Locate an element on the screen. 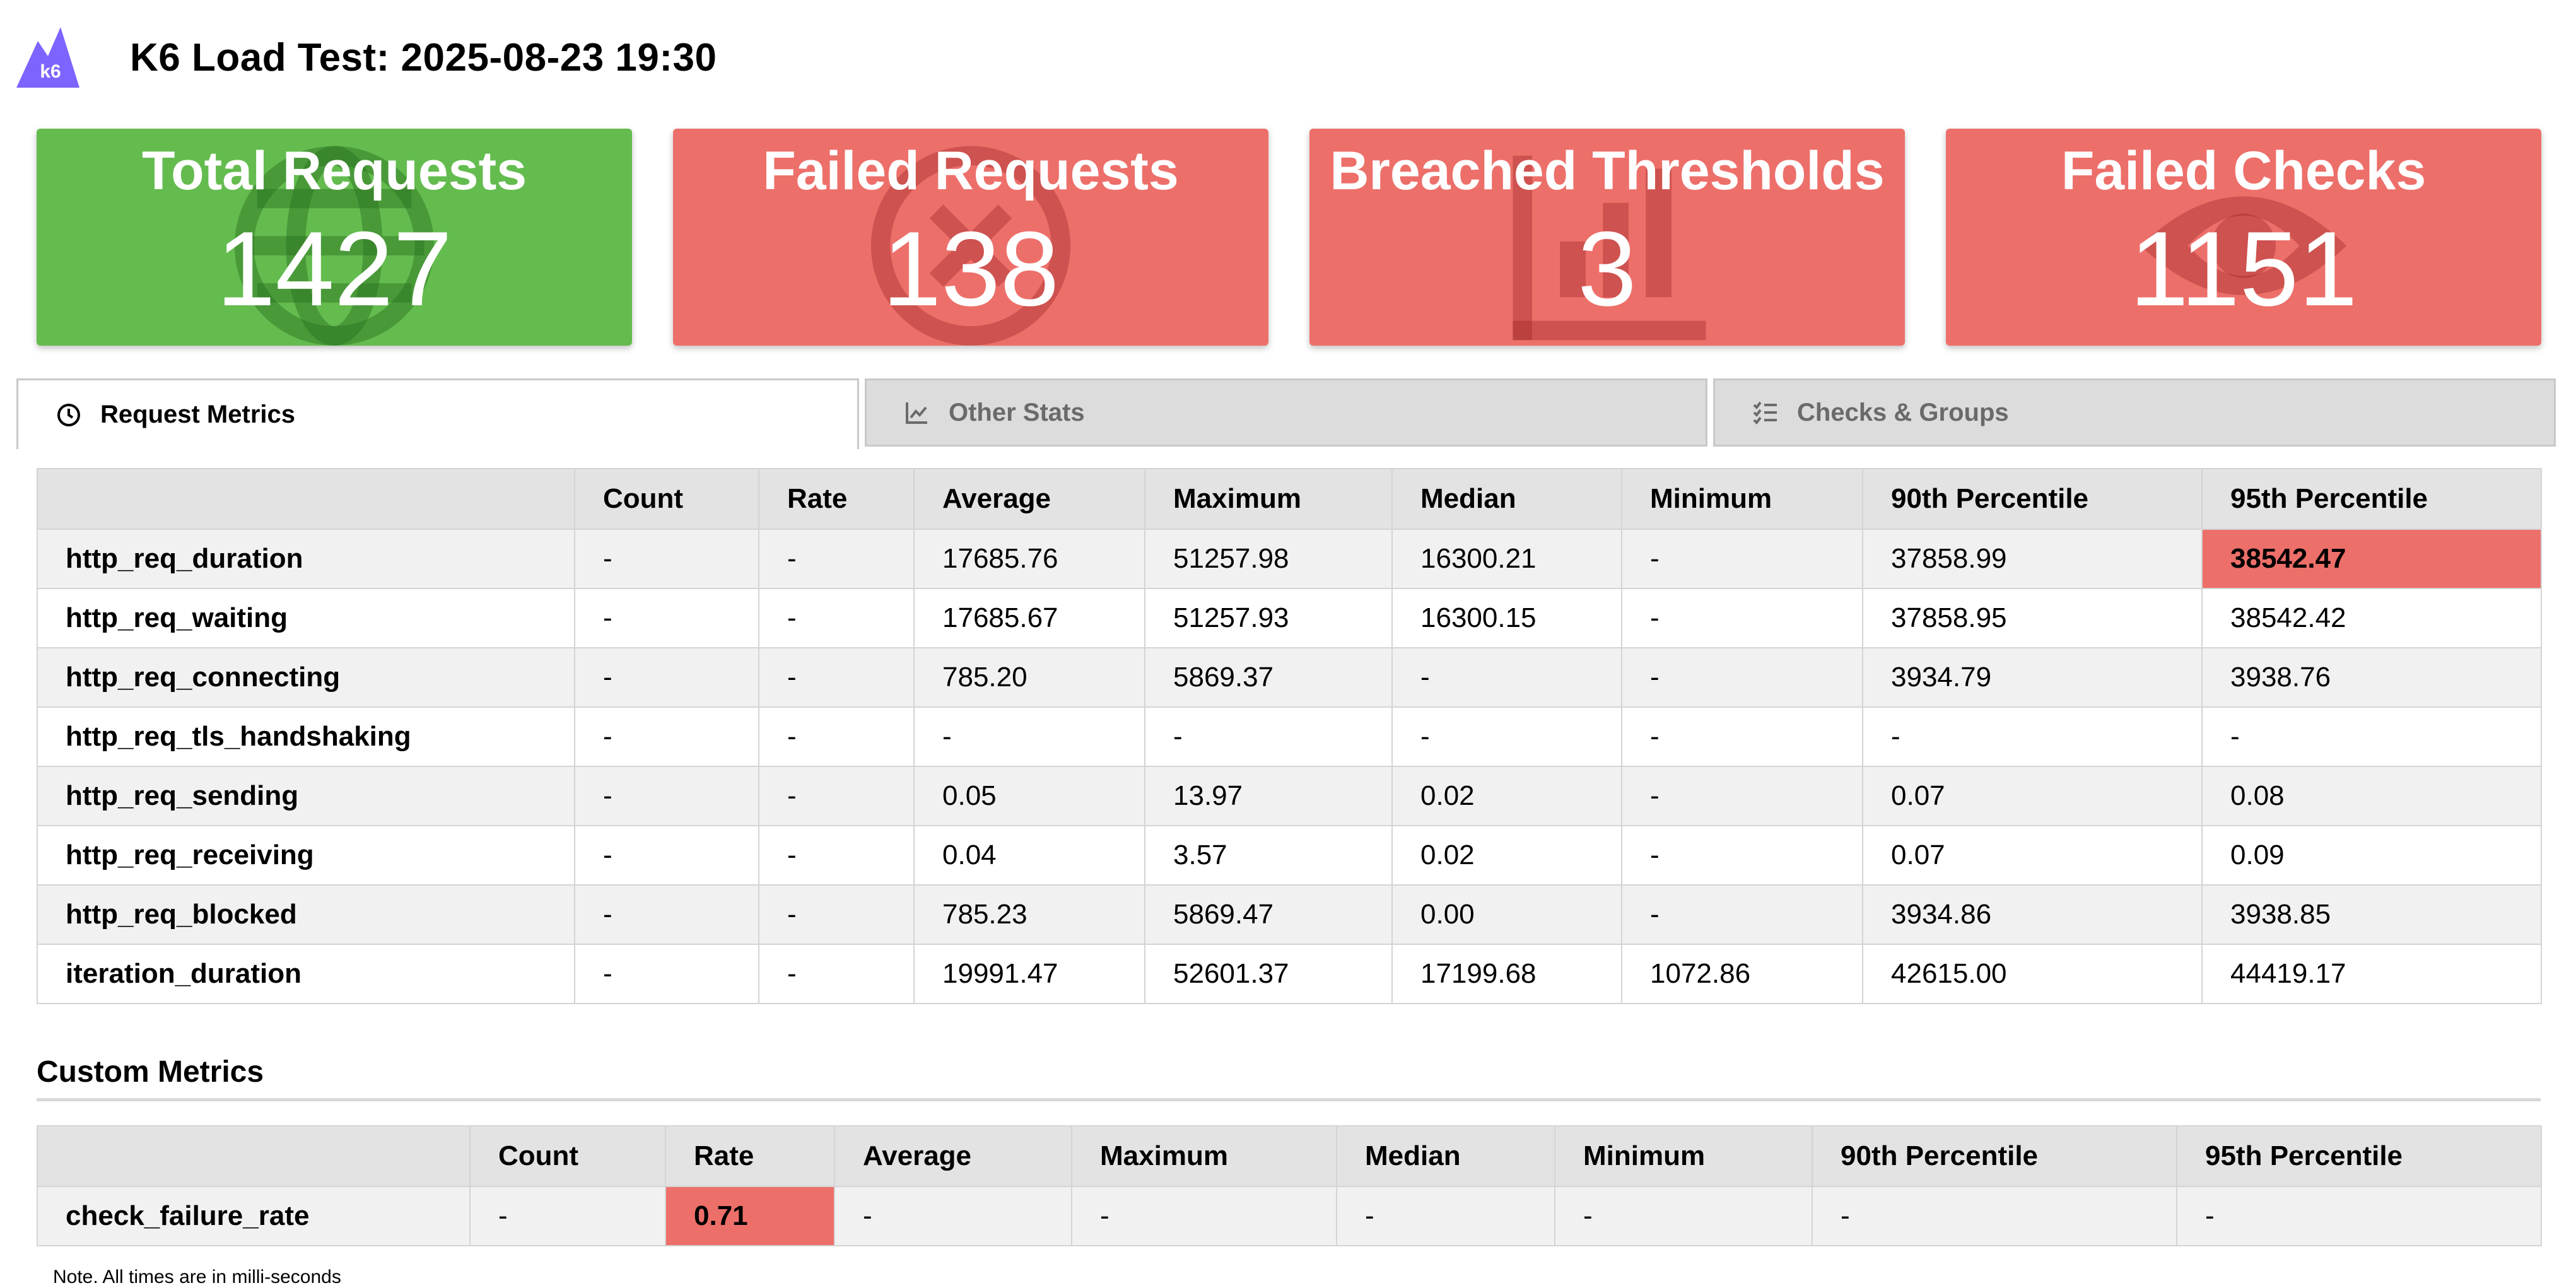  column-header: Maximum is located at coordinates (1268, 499).